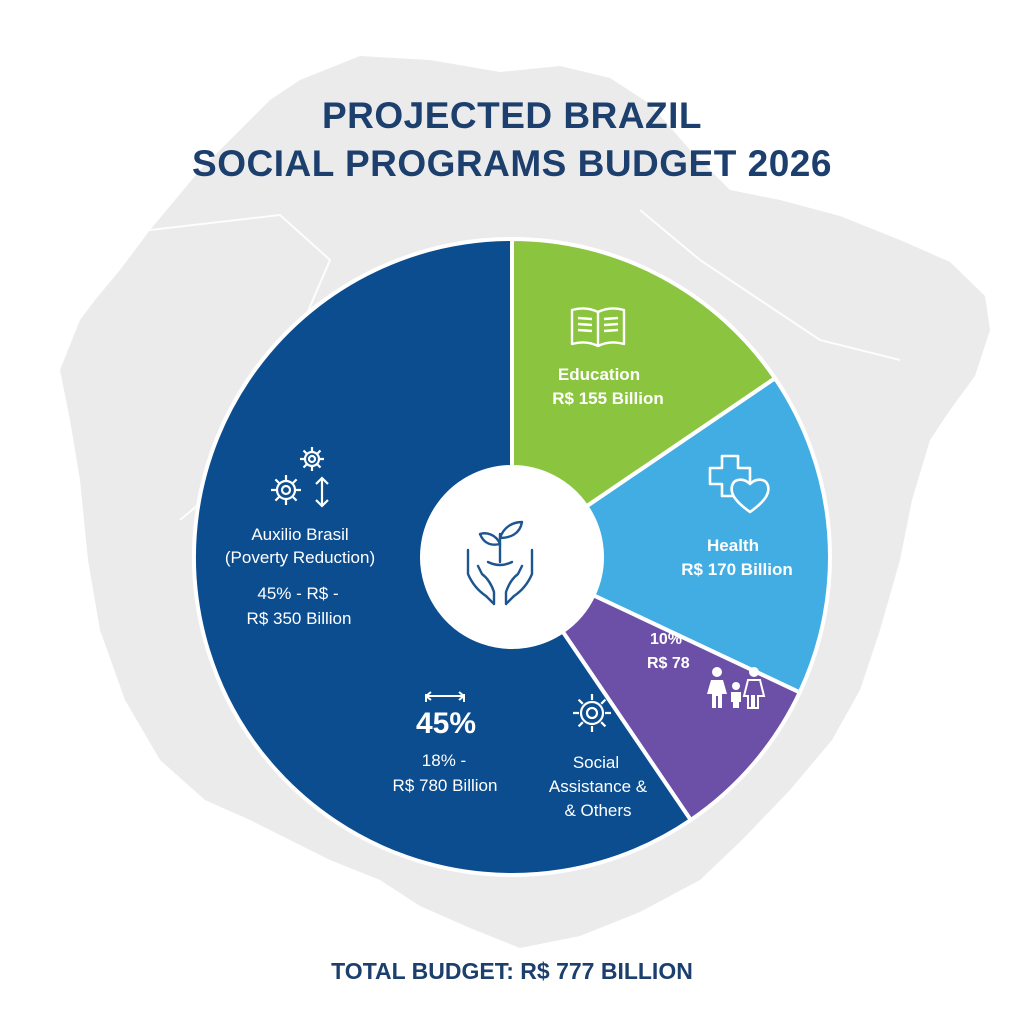 The height and width of the screenshot is (1024, 1024). Describe the element at coordinates (299, 534) in the screenshot. I see `auxilio-name: Auxilio Brasil` at that location.